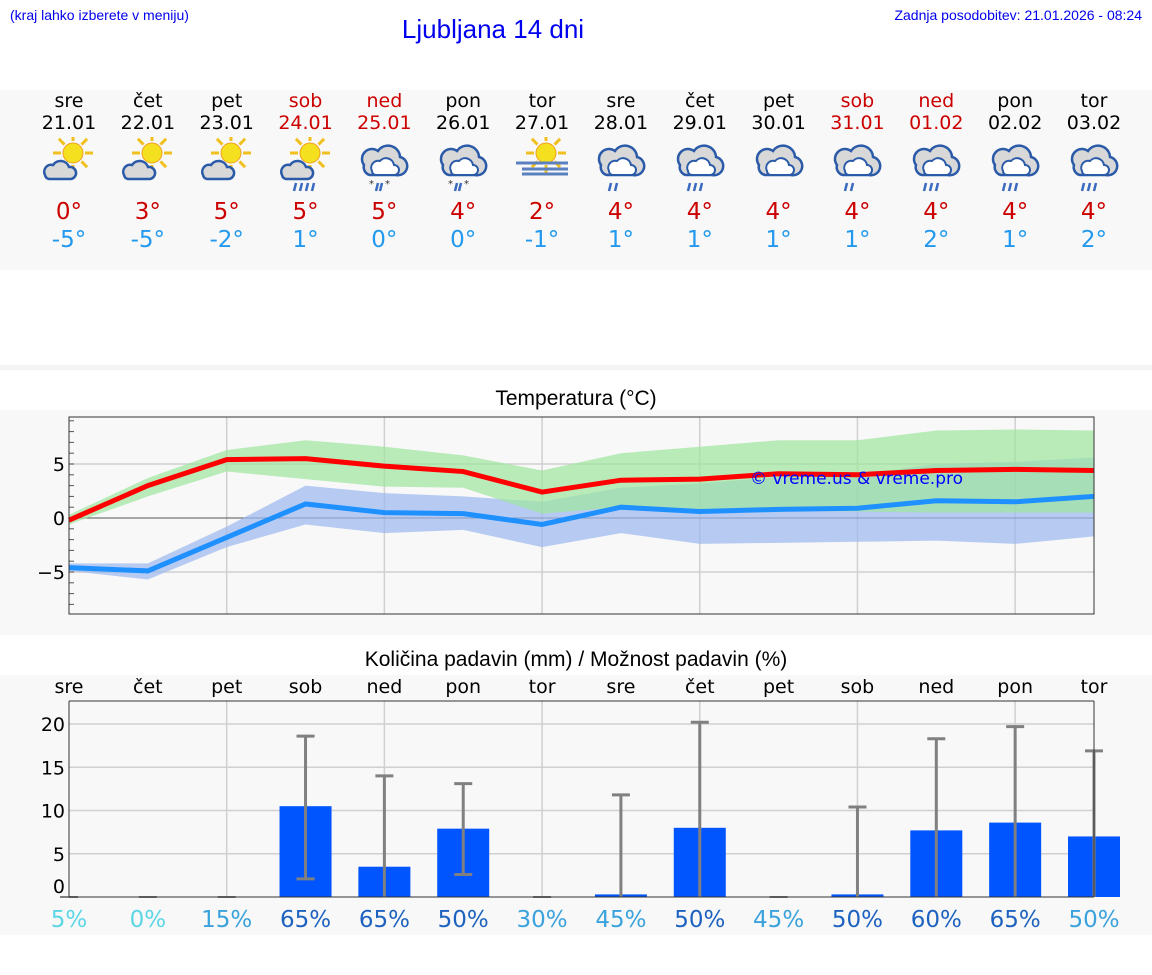  What do you see at coordinates (779, 166) in the screenshot?
I see `weather-cloud-icon` at bounding box center [779, 166].